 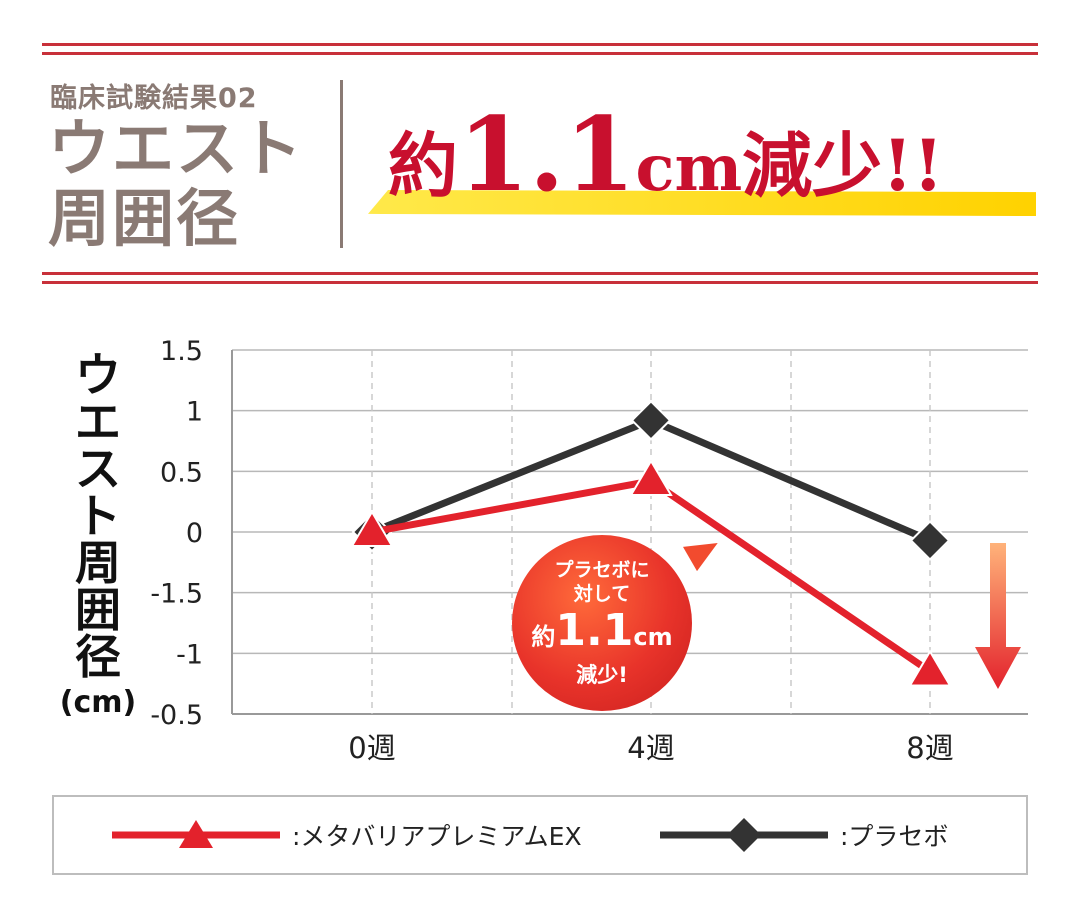 What do you see at coordinates (437, 836) in the screenshot?
I see `legend-label-metabarrier: :メタバリアプレミアムEX` at bounding box center [437, 836].